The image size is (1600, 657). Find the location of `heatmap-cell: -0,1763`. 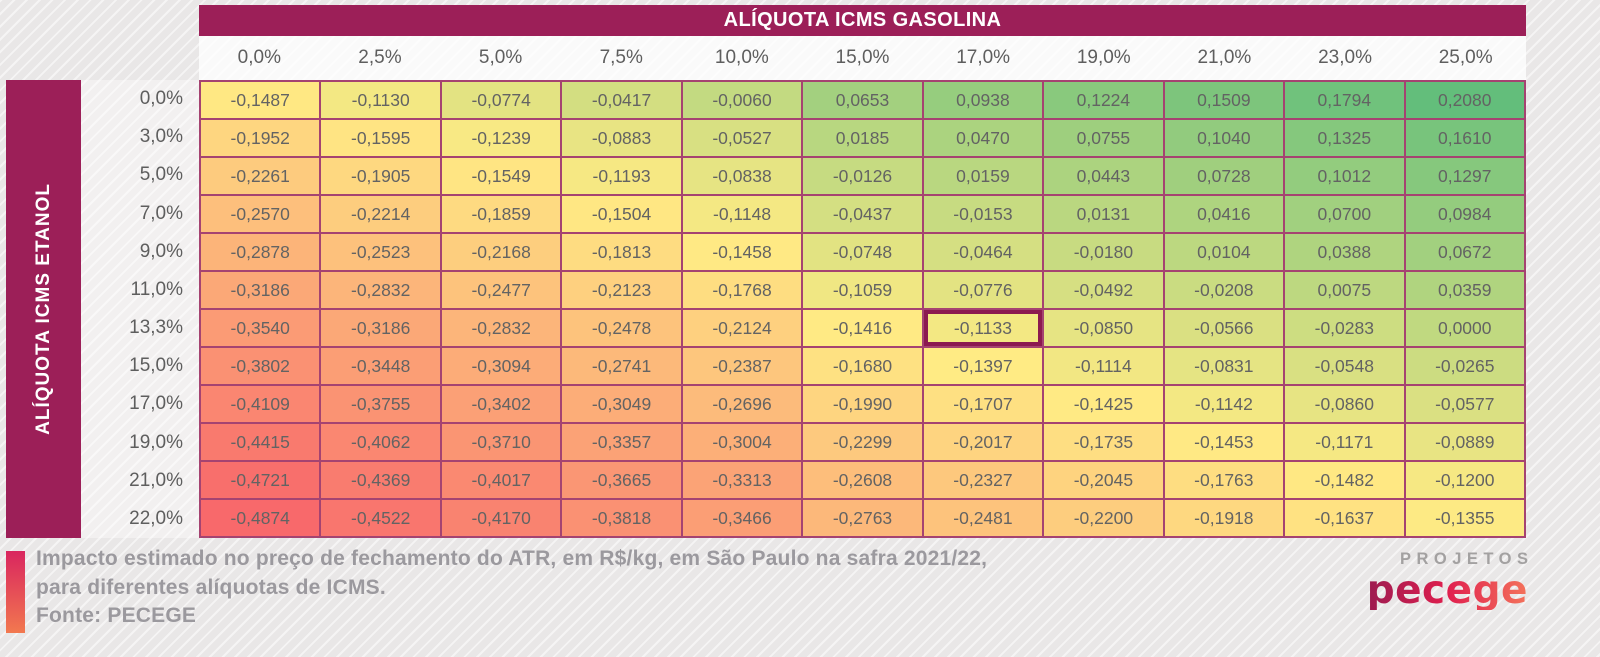

heatmap-cell: -0,1763 is located at coordinates (1225, 481).